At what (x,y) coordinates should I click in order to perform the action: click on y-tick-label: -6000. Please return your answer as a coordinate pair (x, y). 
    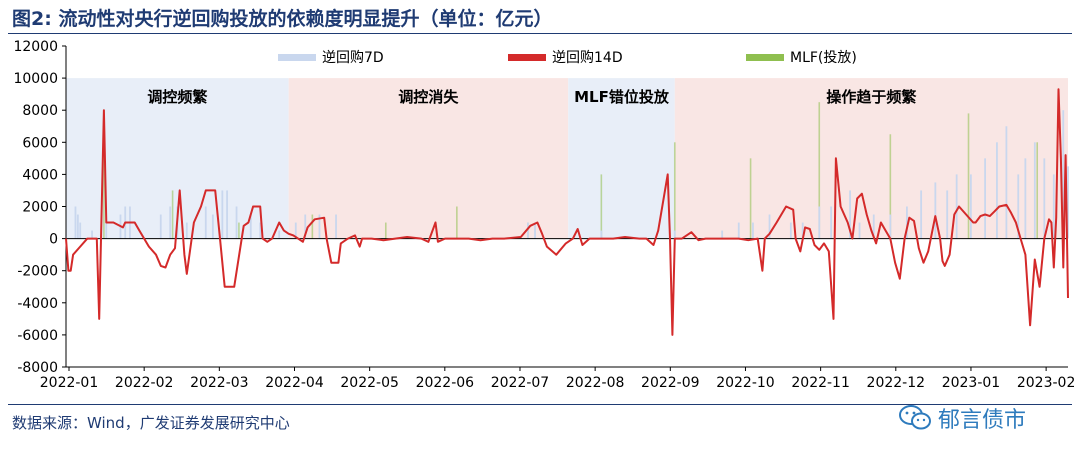
    Looking at the image, I should click on (37, 336).